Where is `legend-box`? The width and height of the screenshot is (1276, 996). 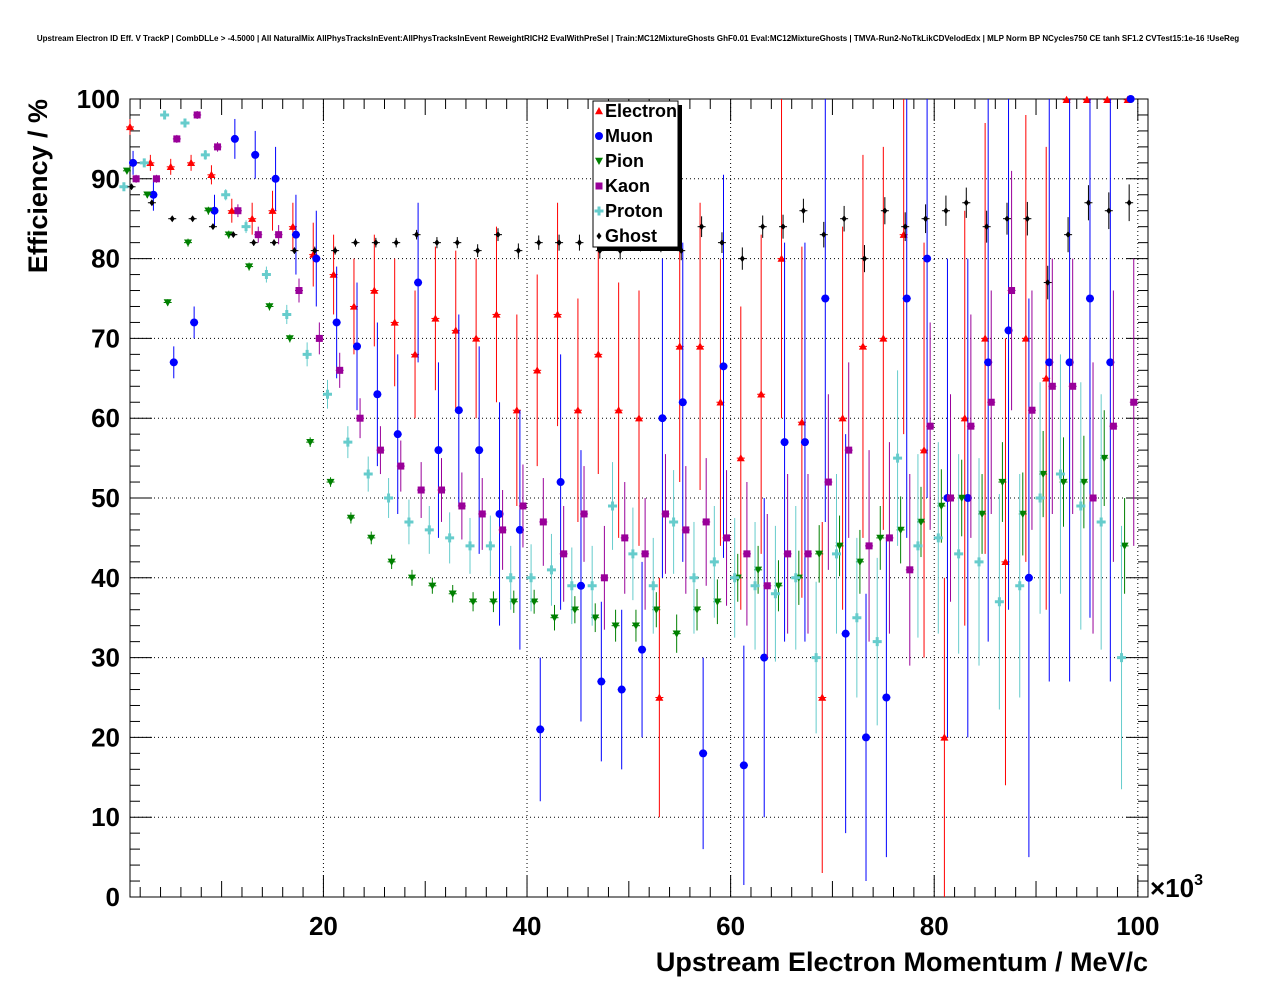
legend-box is located at coordinates (635, 174).